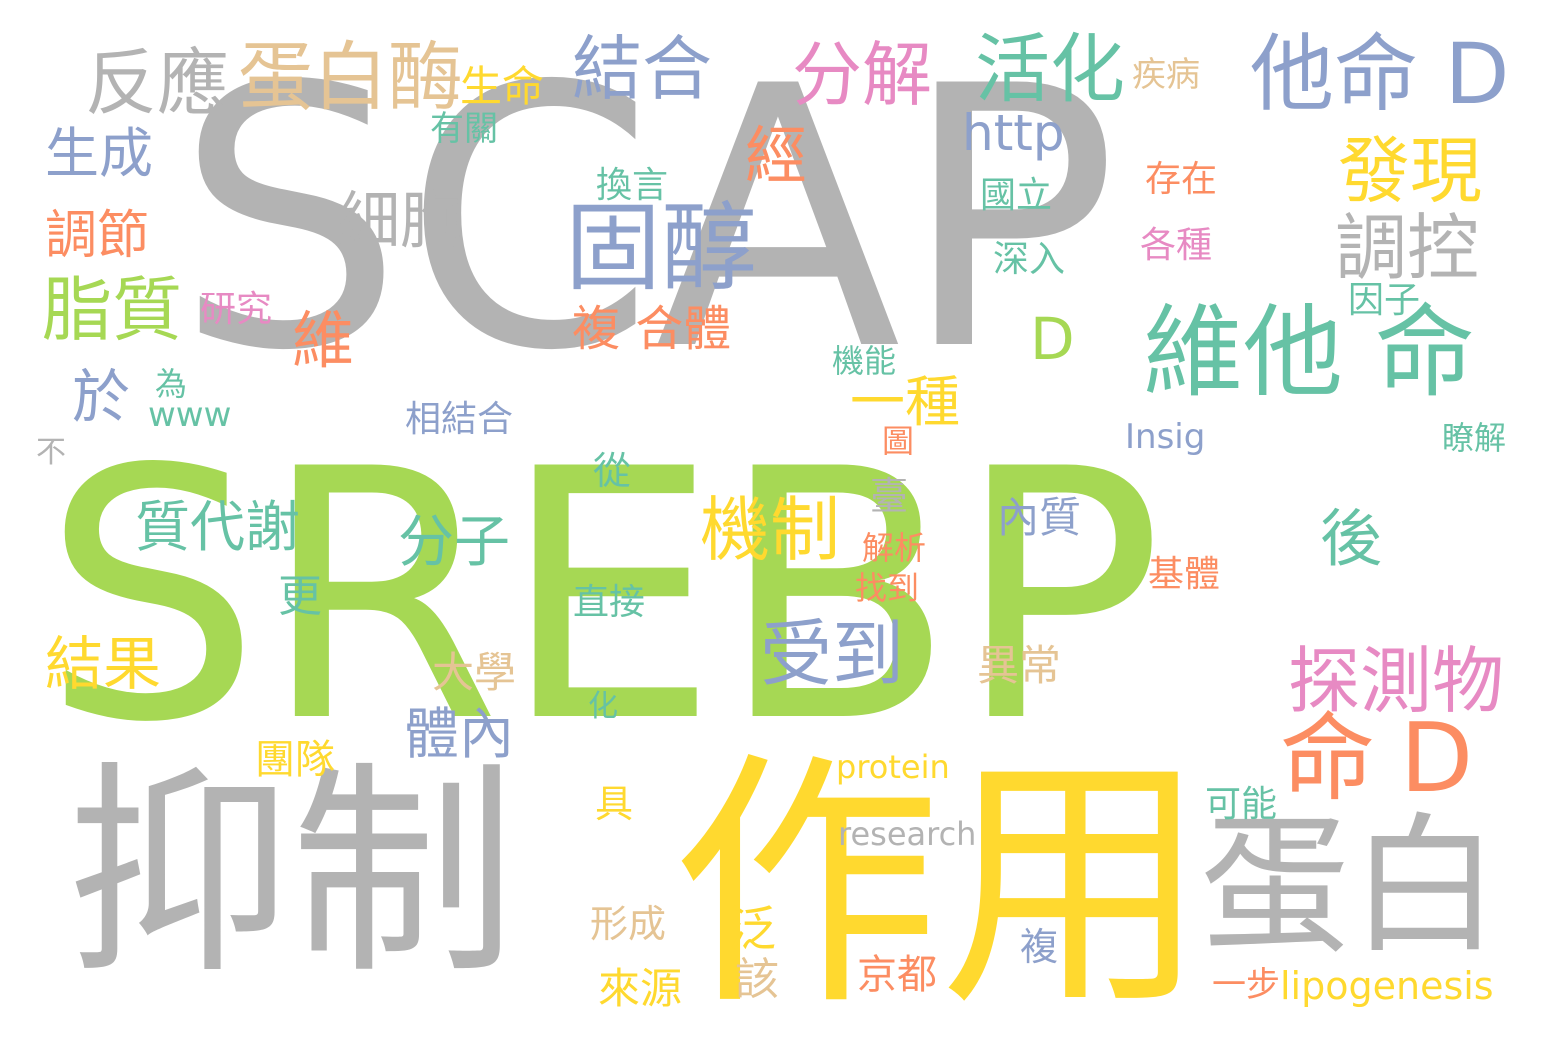 This screenshot has width=1548, height=1052. What do you see at coordinates (1309, 352) in the screenshot?
I see `word-weitaming: 維他 命` at bounding box center [1309, 352].